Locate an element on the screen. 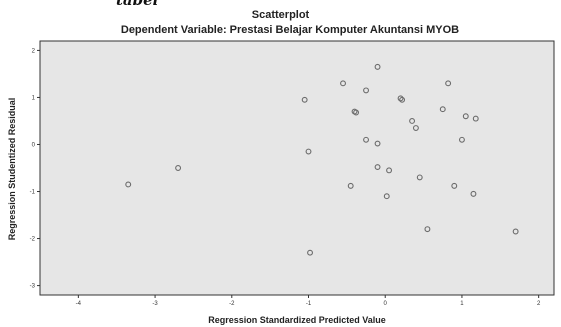 This screenshot has height=327, width=561. x-tick-label: -1 is located at coordinates (309, 304).